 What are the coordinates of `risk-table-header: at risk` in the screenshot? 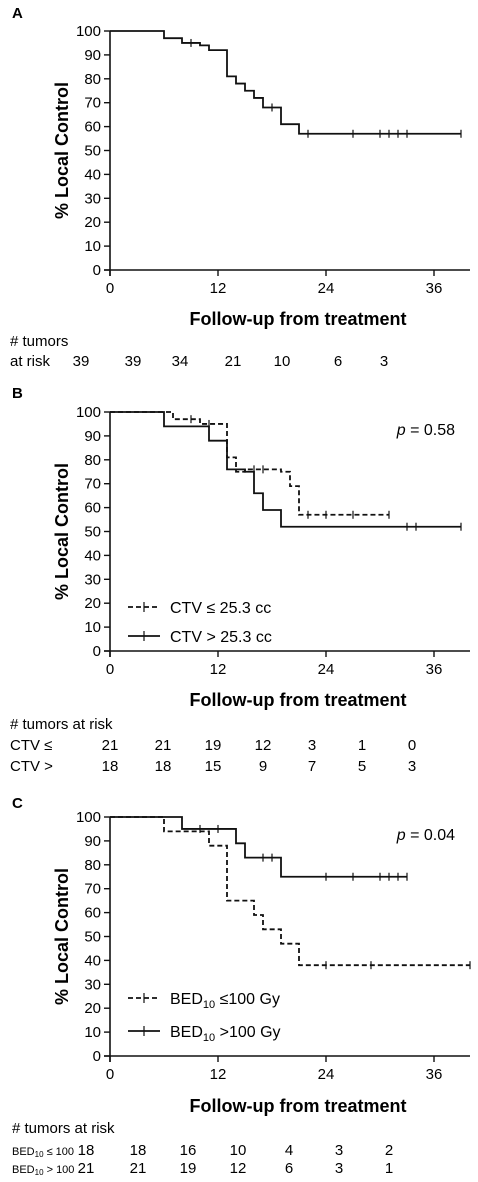 It's located at (30, 361).